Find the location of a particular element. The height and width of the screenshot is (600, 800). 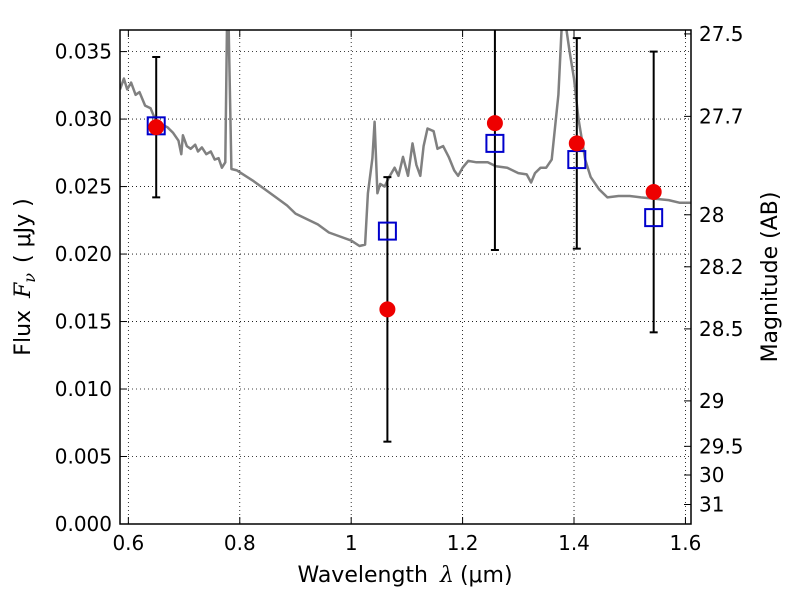

y-tick-label: 0.030 is located at coordinates (83, 119).